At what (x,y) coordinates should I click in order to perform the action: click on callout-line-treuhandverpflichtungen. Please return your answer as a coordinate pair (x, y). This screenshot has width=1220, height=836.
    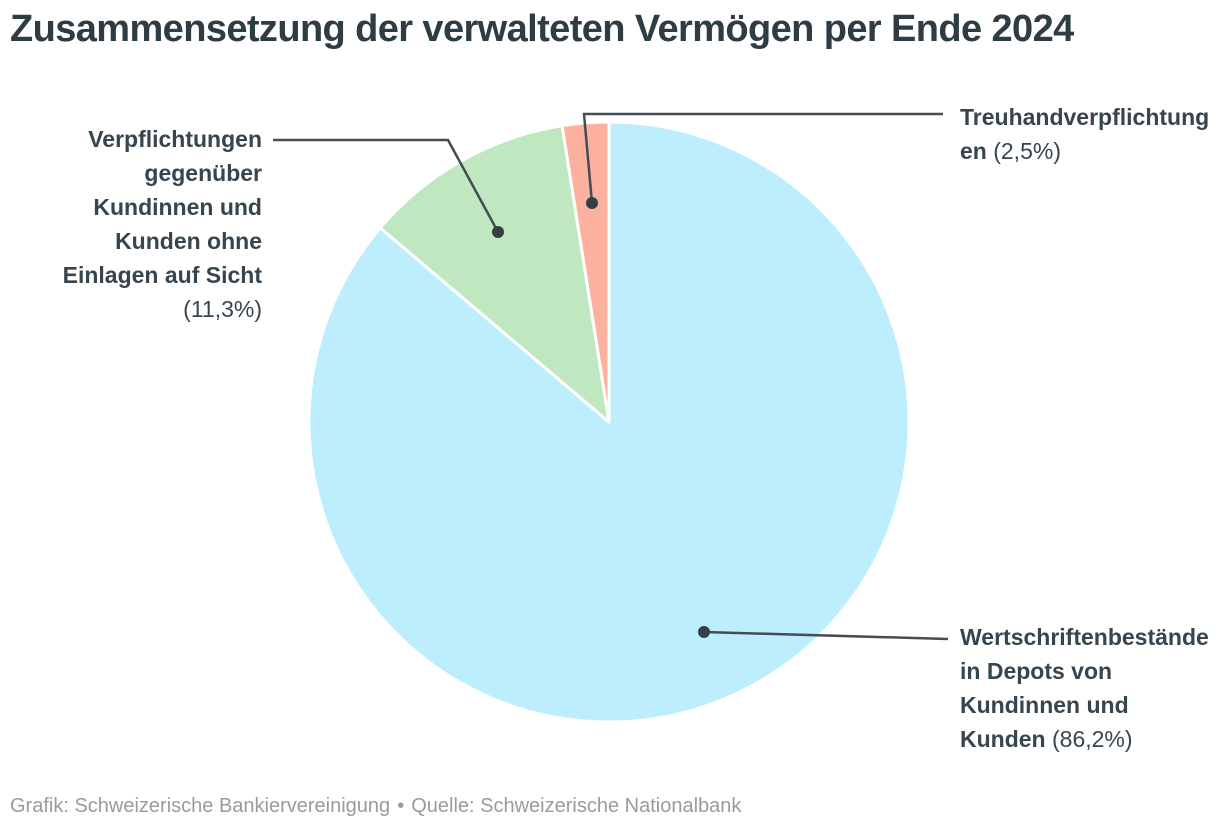
    Looking at the image, I should click on (762, 158).